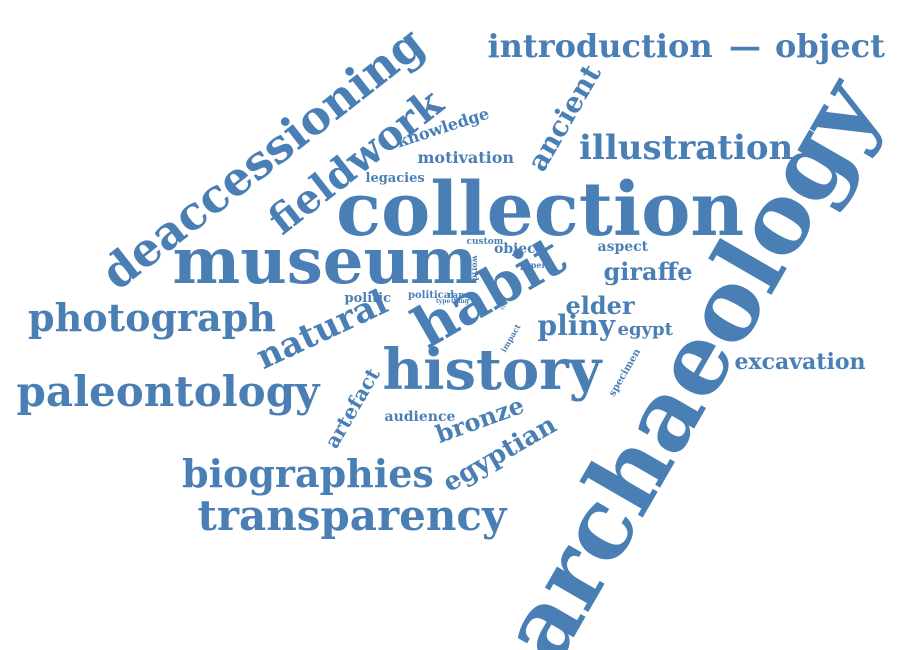  I want to click on word-type: type, so click(443, 301).